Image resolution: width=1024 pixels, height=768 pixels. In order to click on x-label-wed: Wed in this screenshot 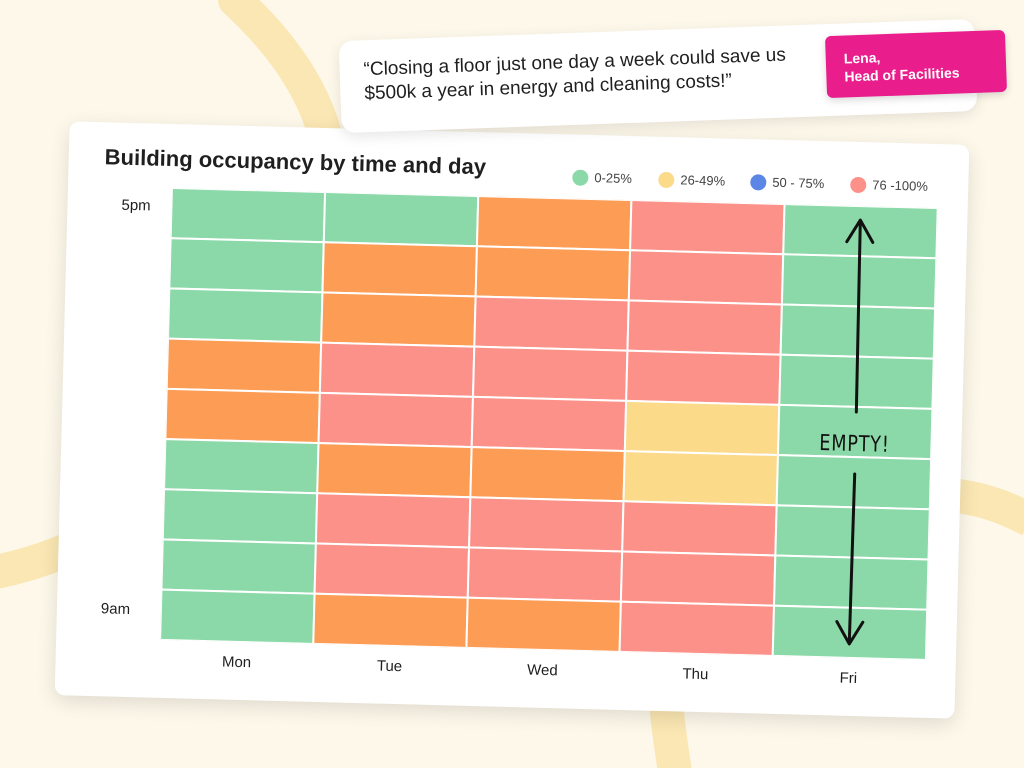, I will do `click(542, 670)`.